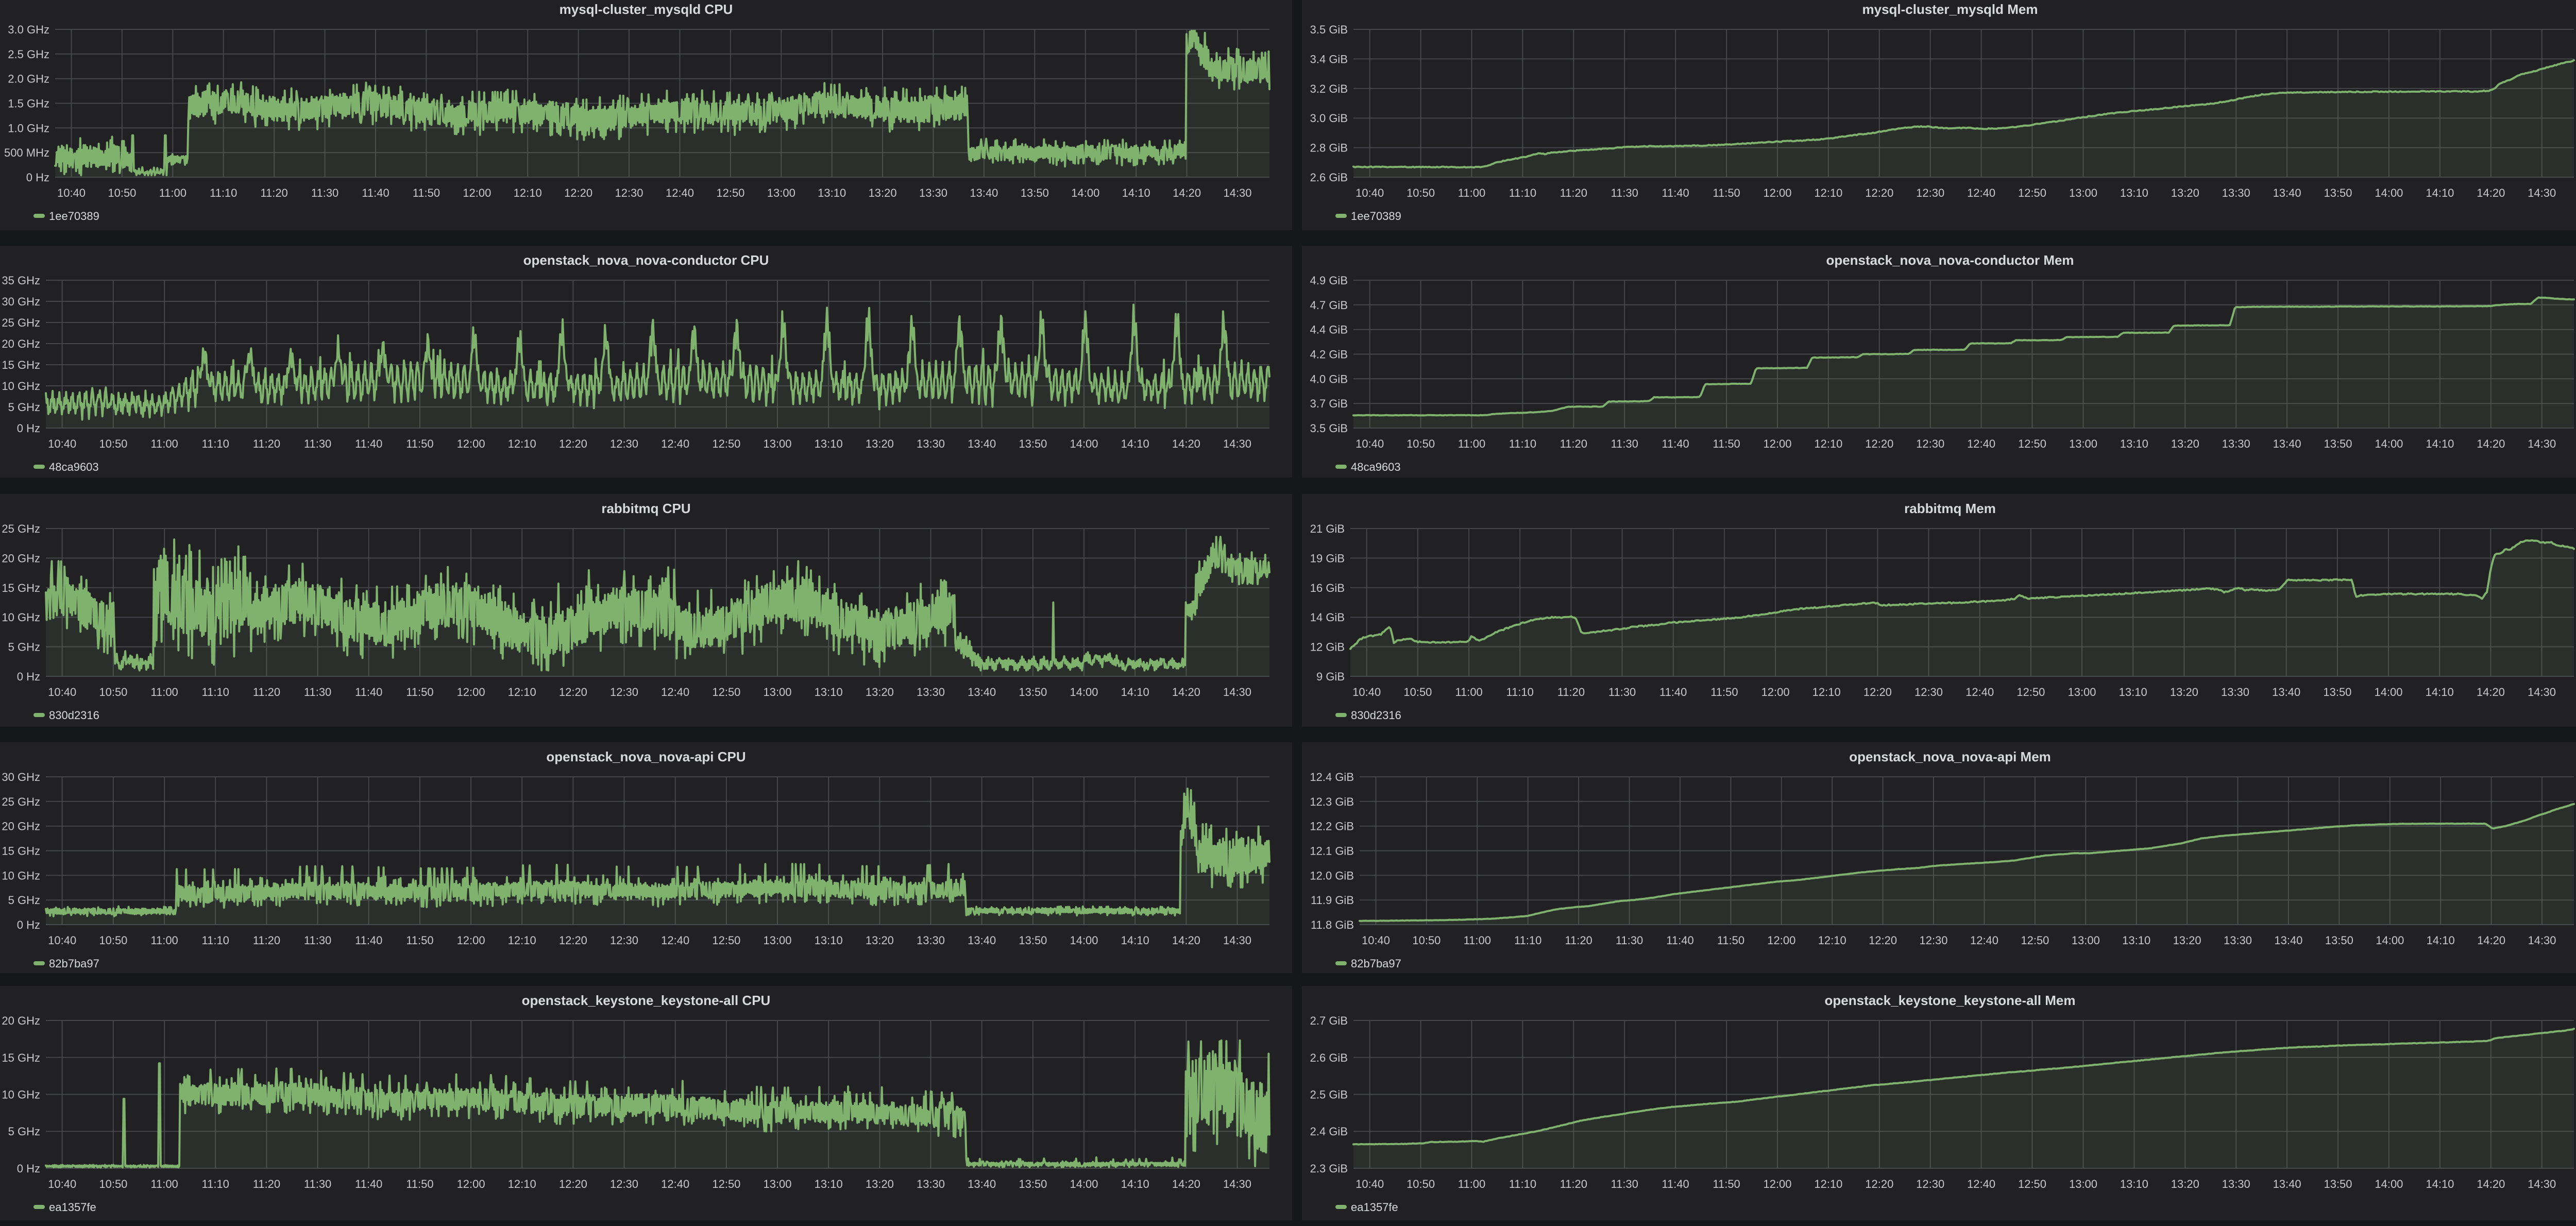 This screenshot has width=2576, height=1226. I want to click on svg-text: 12:30, so click(624, 692).